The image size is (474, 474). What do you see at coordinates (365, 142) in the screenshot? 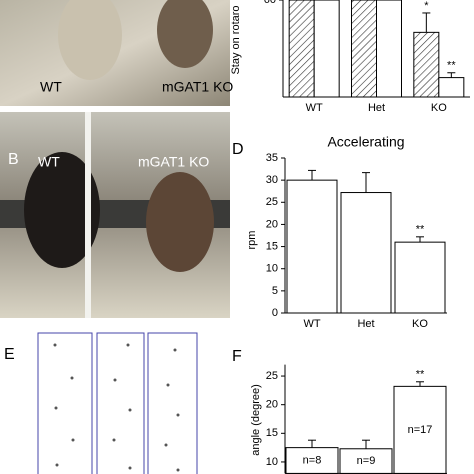
I see `chart-title: Accelerating` at bounding box center [365, 142].